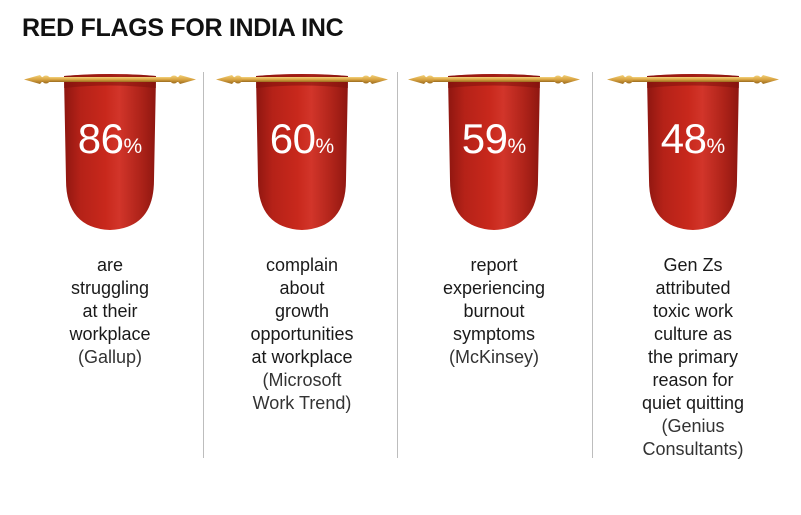 Image resolution: width=801 pixels, height=515 pixels. Describe the element at coordinates (302, 357) in the screenshot. I see `description-line: at workplace` at that location.